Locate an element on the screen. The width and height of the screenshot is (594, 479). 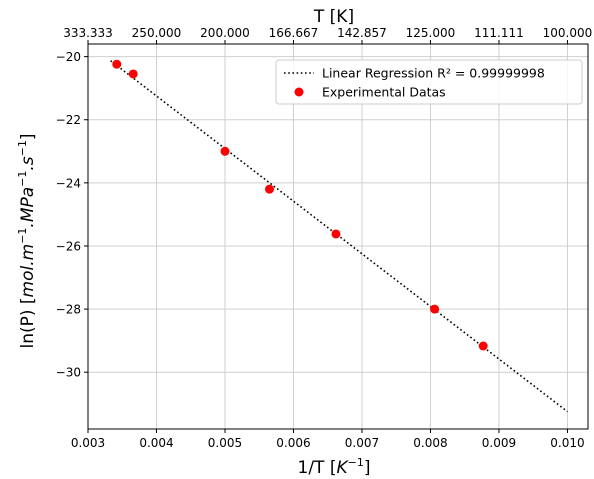
top-tick-label: 200.000 is located at coordinates (225, 33).